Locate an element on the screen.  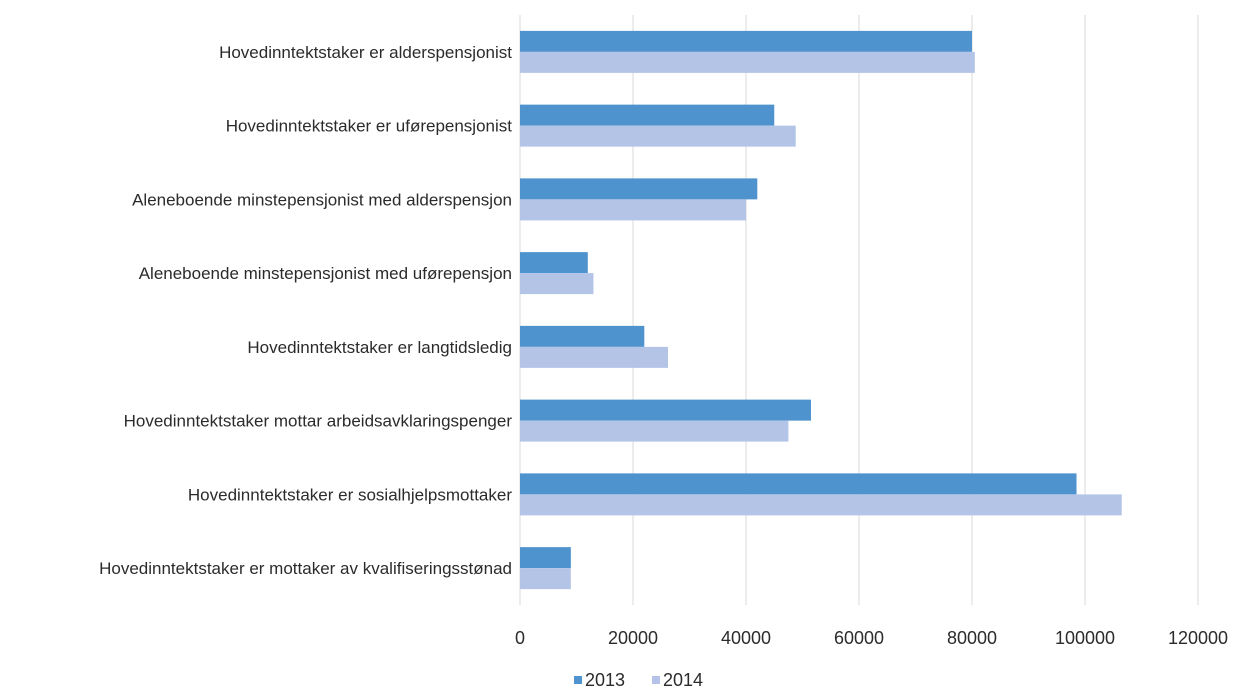
legend-label: 2013 is located at coordinates (605, 680).